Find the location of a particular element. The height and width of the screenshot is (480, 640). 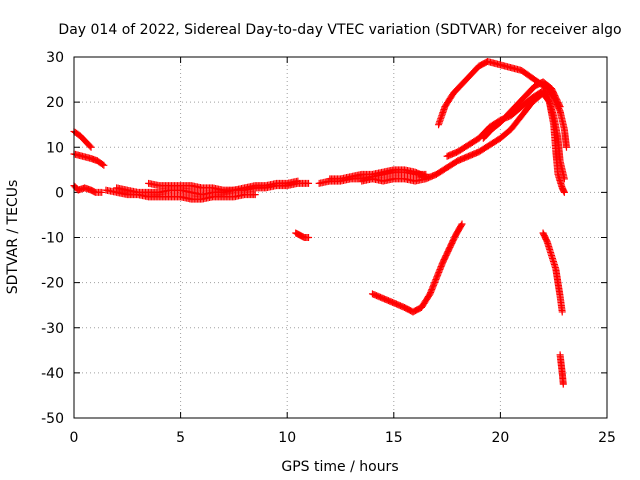

y-tick-label: -30 is located at coordinates (52, 329).